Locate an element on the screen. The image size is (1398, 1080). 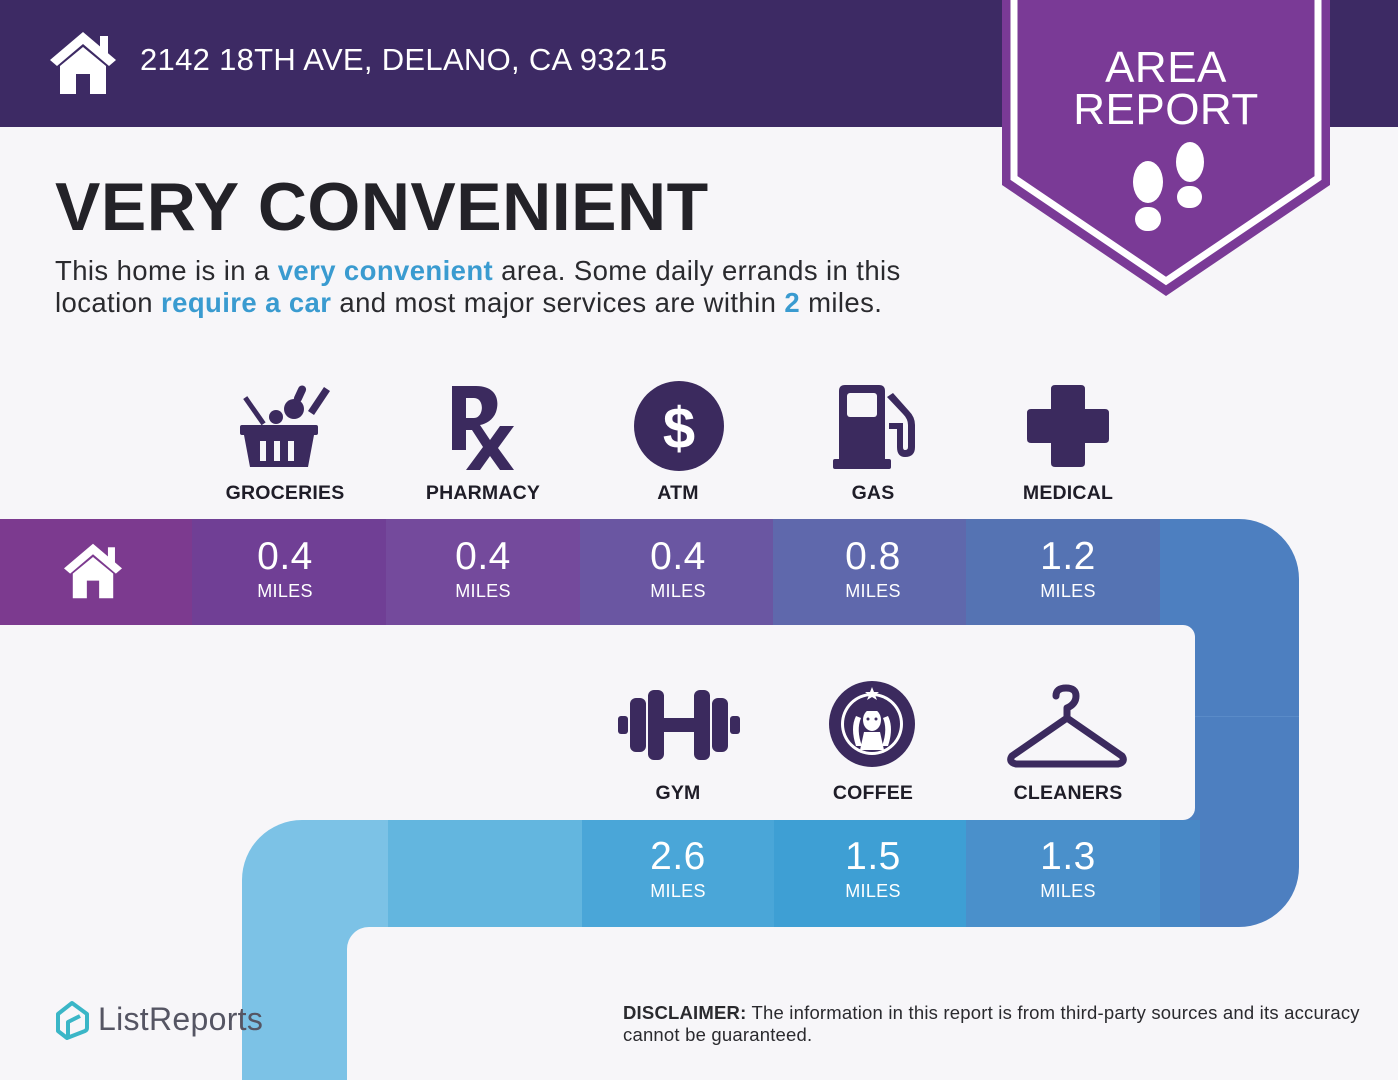
distance-value-coffee: 1.5 is located at coordinates (873, 857).